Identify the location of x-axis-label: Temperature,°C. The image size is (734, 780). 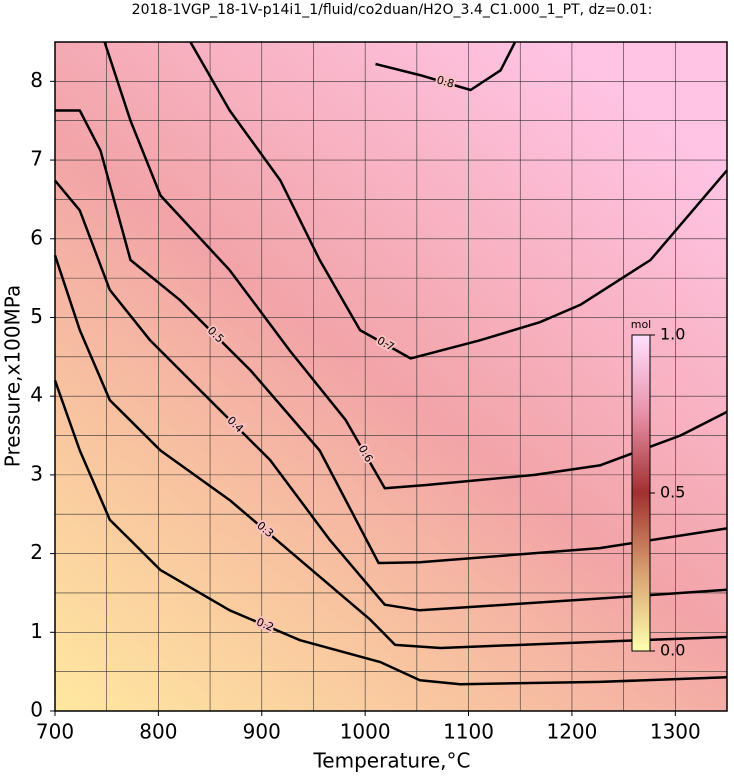
(391, 761).